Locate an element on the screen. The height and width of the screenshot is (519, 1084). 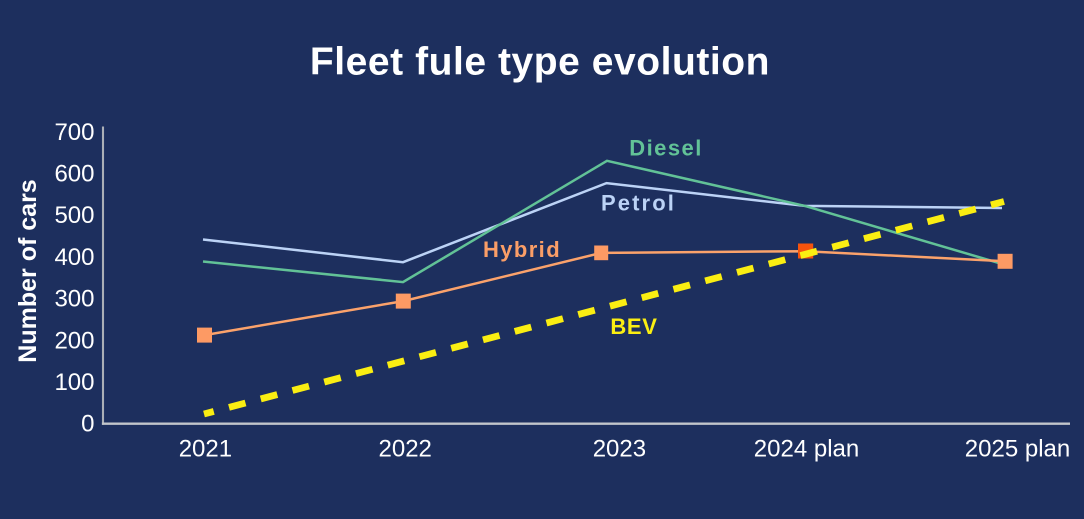
svg-text: 100 is located at coordinates (74, 382).